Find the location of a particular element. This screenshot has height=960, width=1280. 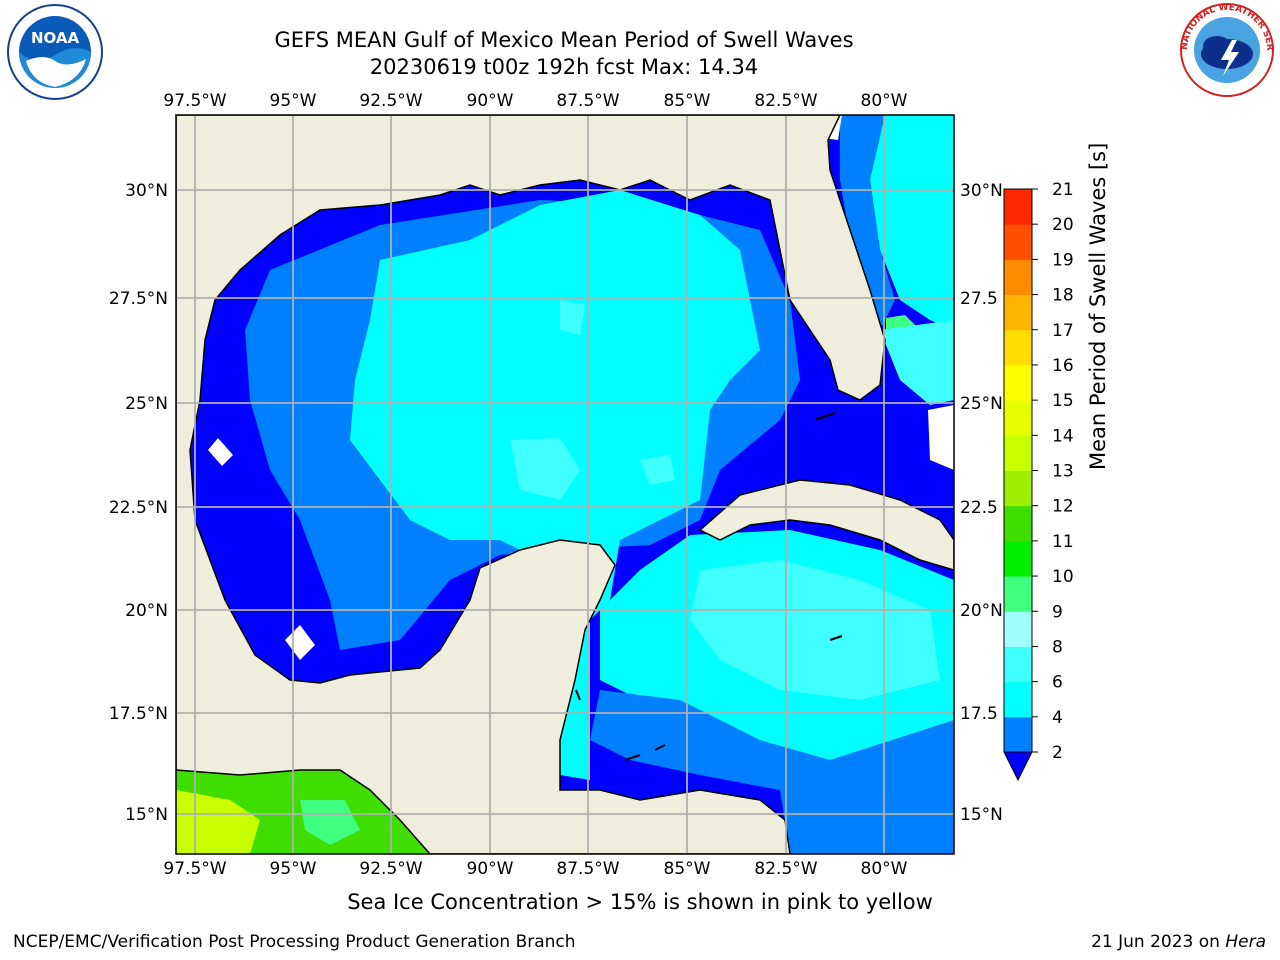

lat-tick-label-right: 17.5 is located at coordinates (979, 714).